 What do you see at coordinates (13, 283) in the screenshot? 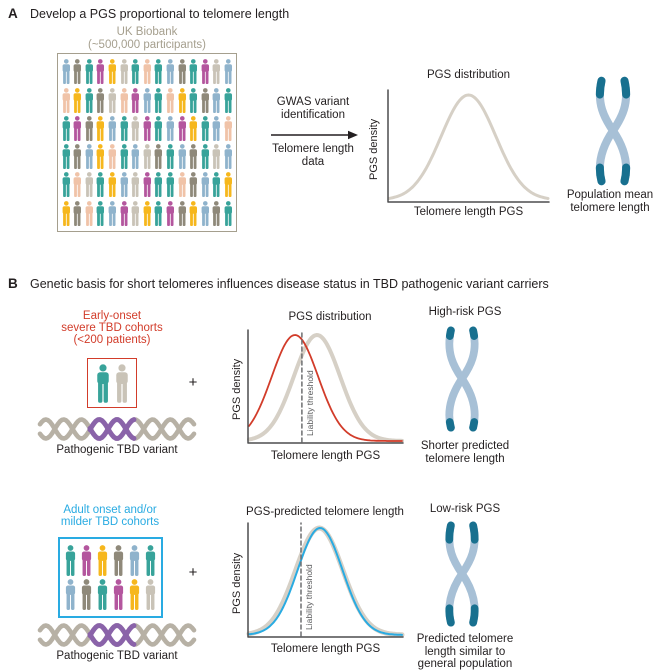
I see `panel-b-letter: B` at bounding box center [13, 283].